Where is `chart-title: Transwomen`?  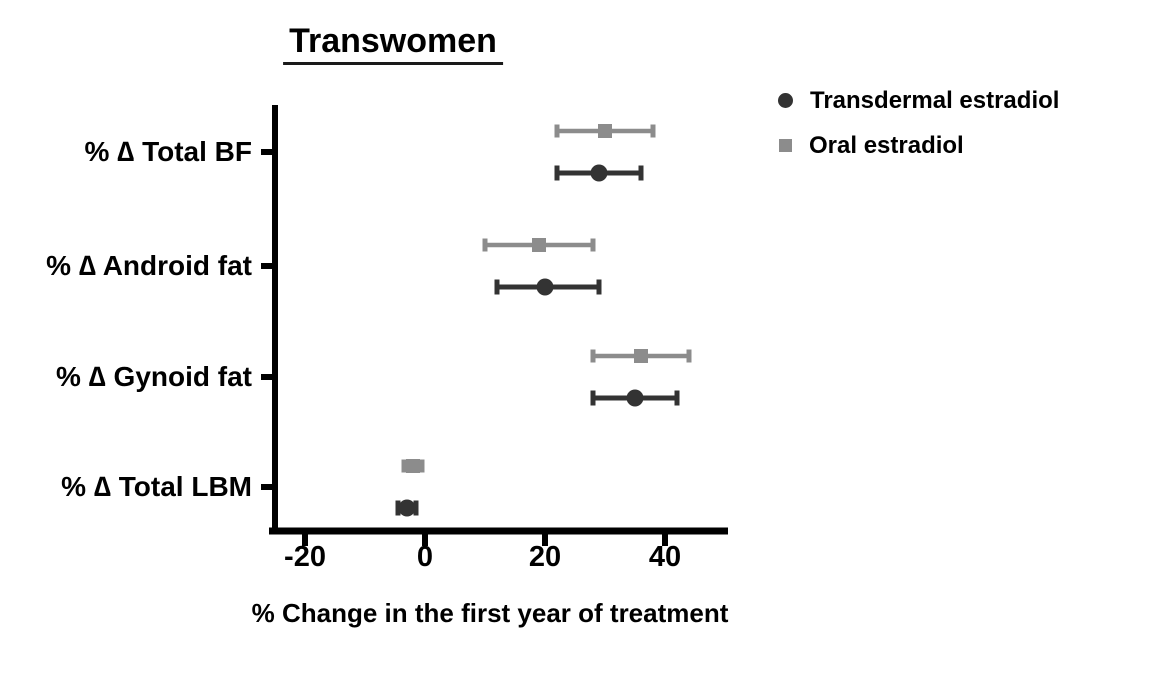
chart-title: Transwomen is located at coordinates (393, 43).